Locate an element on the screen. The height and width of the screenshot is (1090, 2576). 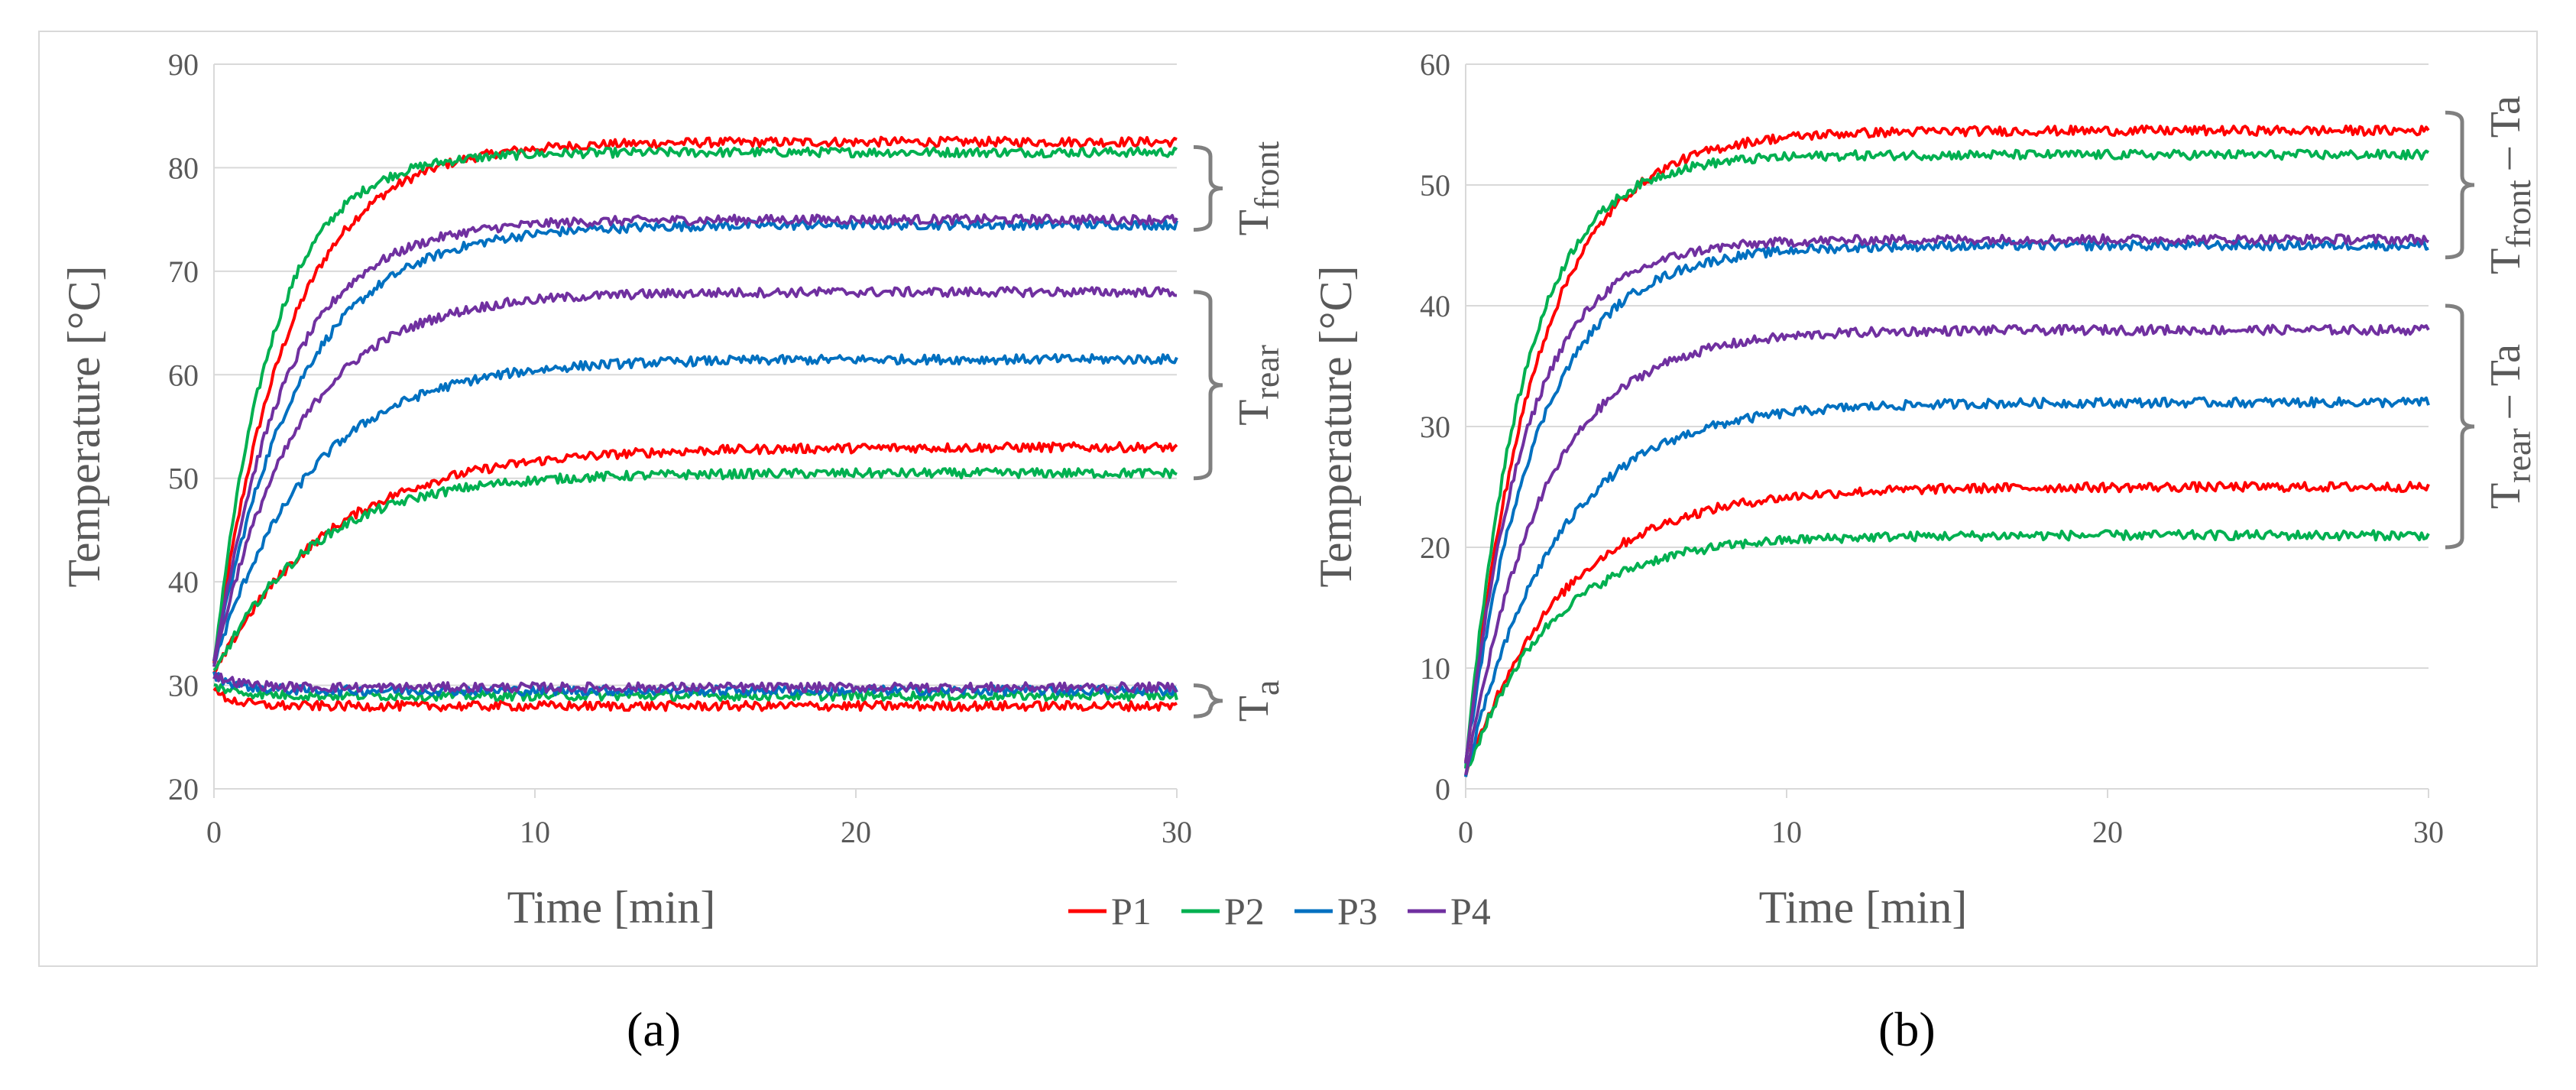
y-tick-label: 10 is located at coordinates (1435, 668).